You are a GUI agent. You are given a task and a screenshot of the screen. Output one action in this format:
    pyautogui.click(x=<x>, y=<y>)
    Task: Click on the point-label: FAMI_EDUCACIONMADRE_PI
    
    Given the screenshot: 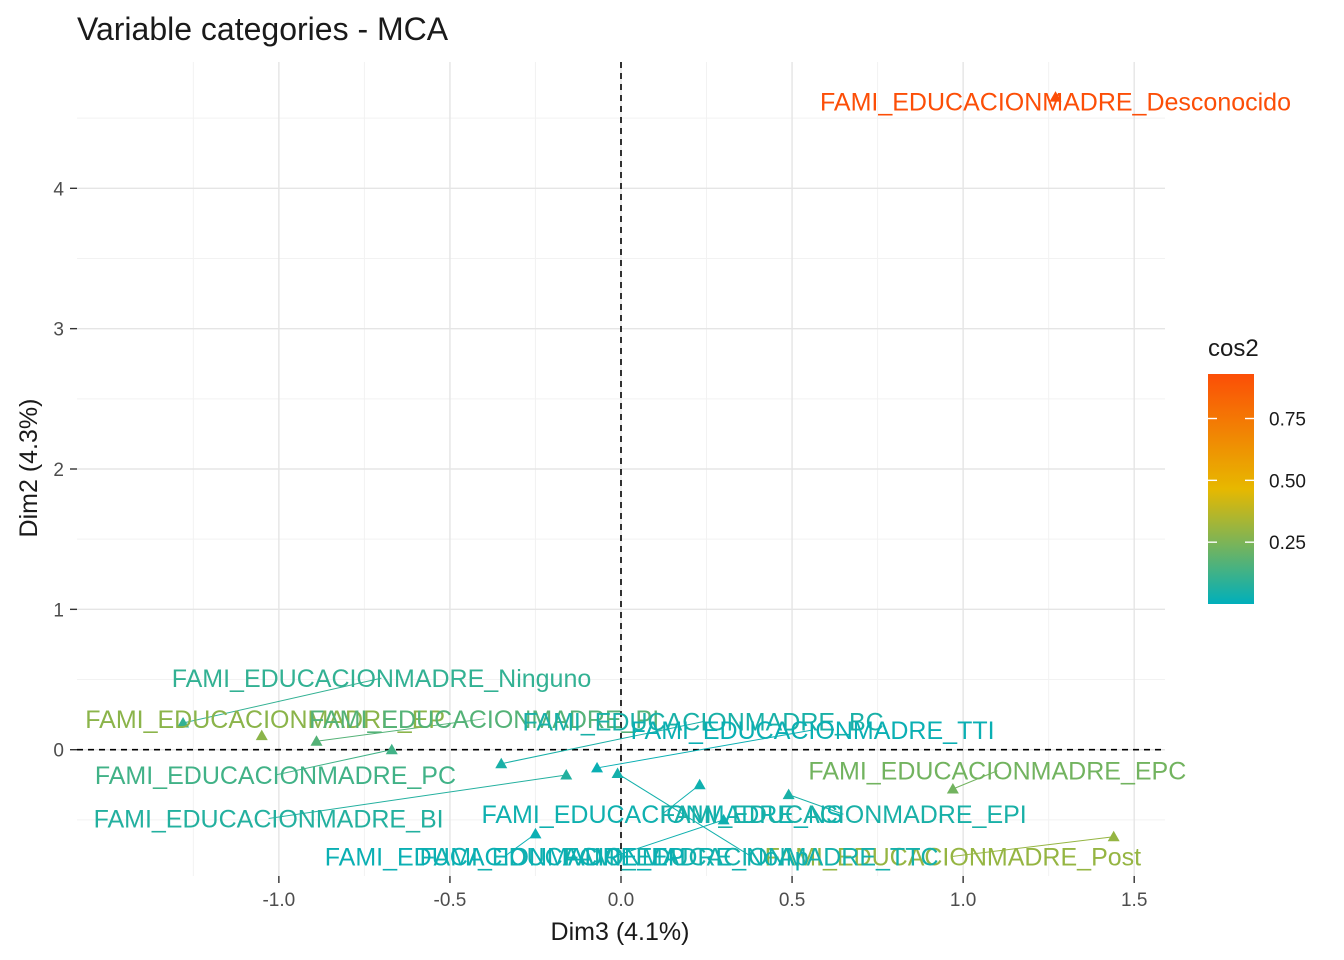 What is the action you would take?
    pyautogui.click(x=484, y=720)
    